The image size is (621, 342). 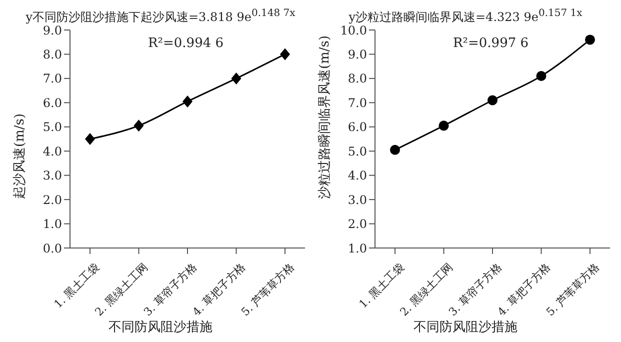 I want to click on chart-title: y沙粒过路瞬间临界风速=4.323 9e$^{0.157 1x}$, so click(x=466, y=17).